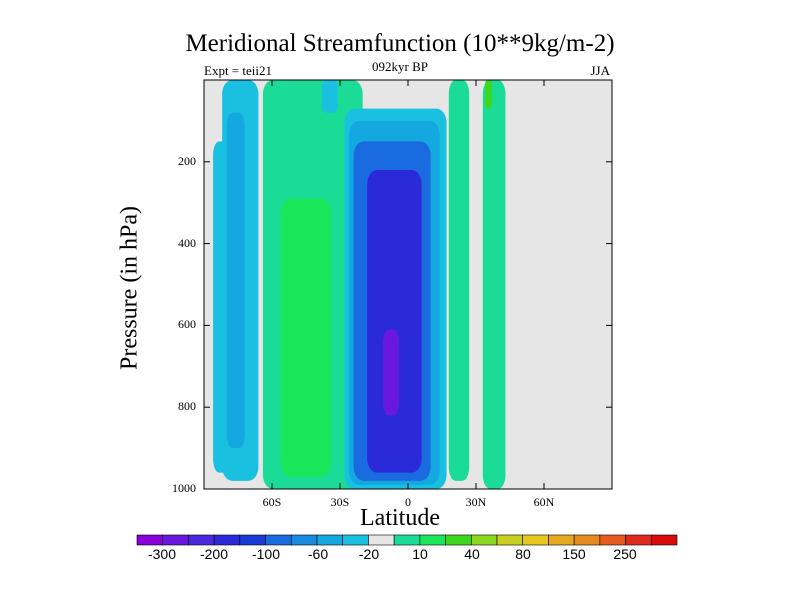  I want to click on experiment-label: Expt = teii21, so click(238, 70).